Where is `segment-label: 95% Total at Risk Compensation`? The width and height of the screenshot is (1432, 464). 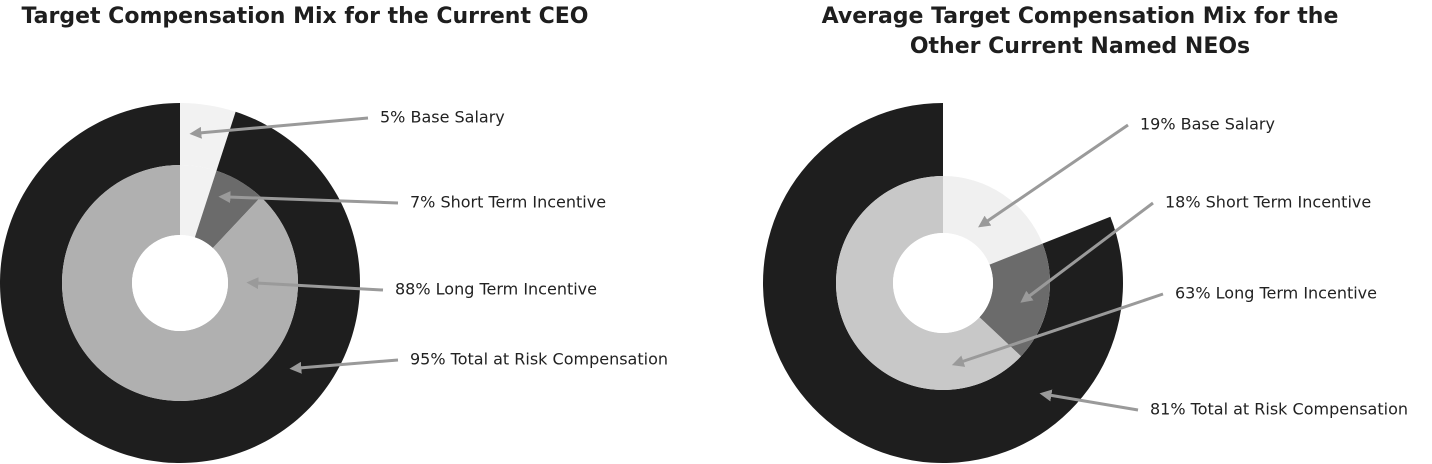 segment-label: 95% Total at Risk Compensation is located at coordinates (539, 359).